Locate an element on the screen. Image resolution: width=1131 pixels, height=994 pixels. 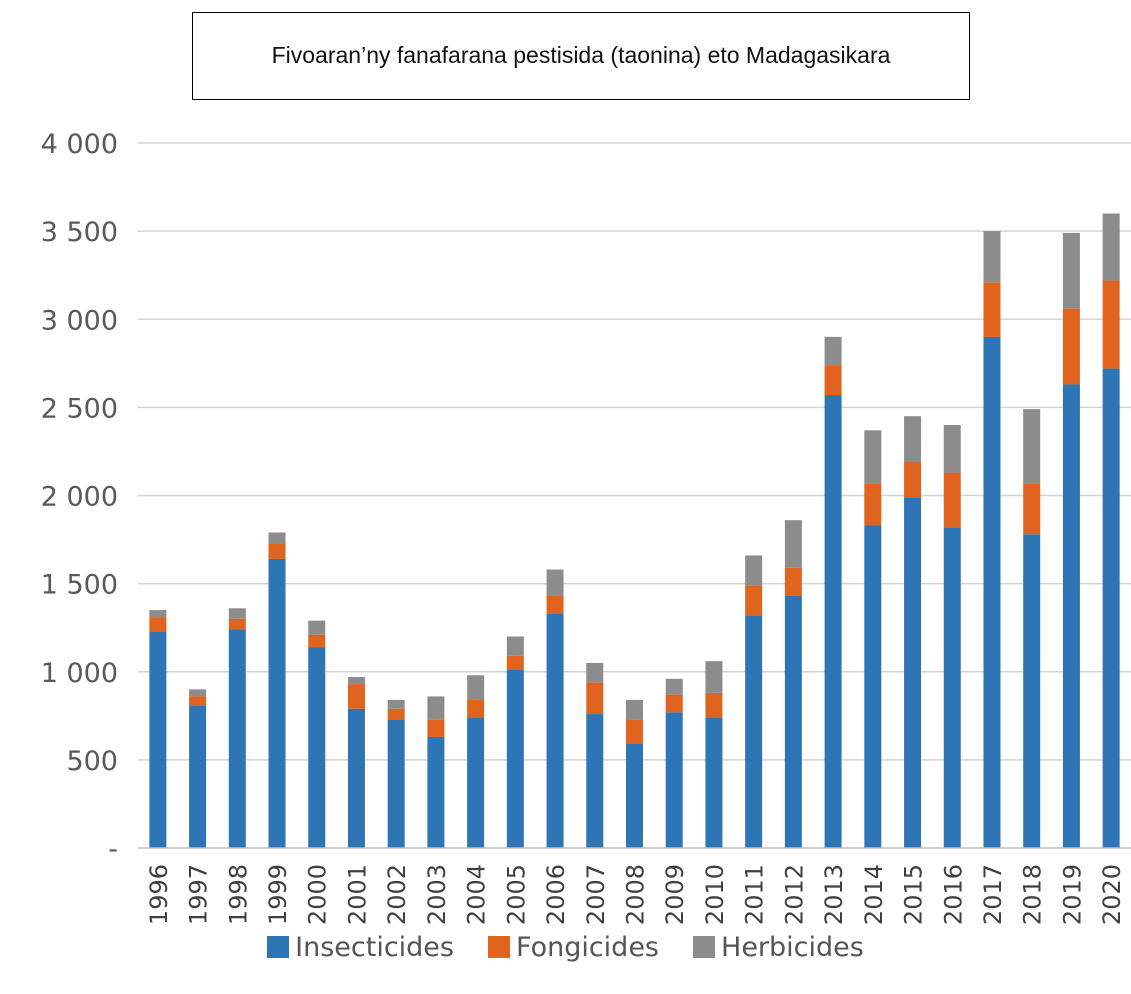
bar-herbicides-2018 is located at coordinates (1032, 446).